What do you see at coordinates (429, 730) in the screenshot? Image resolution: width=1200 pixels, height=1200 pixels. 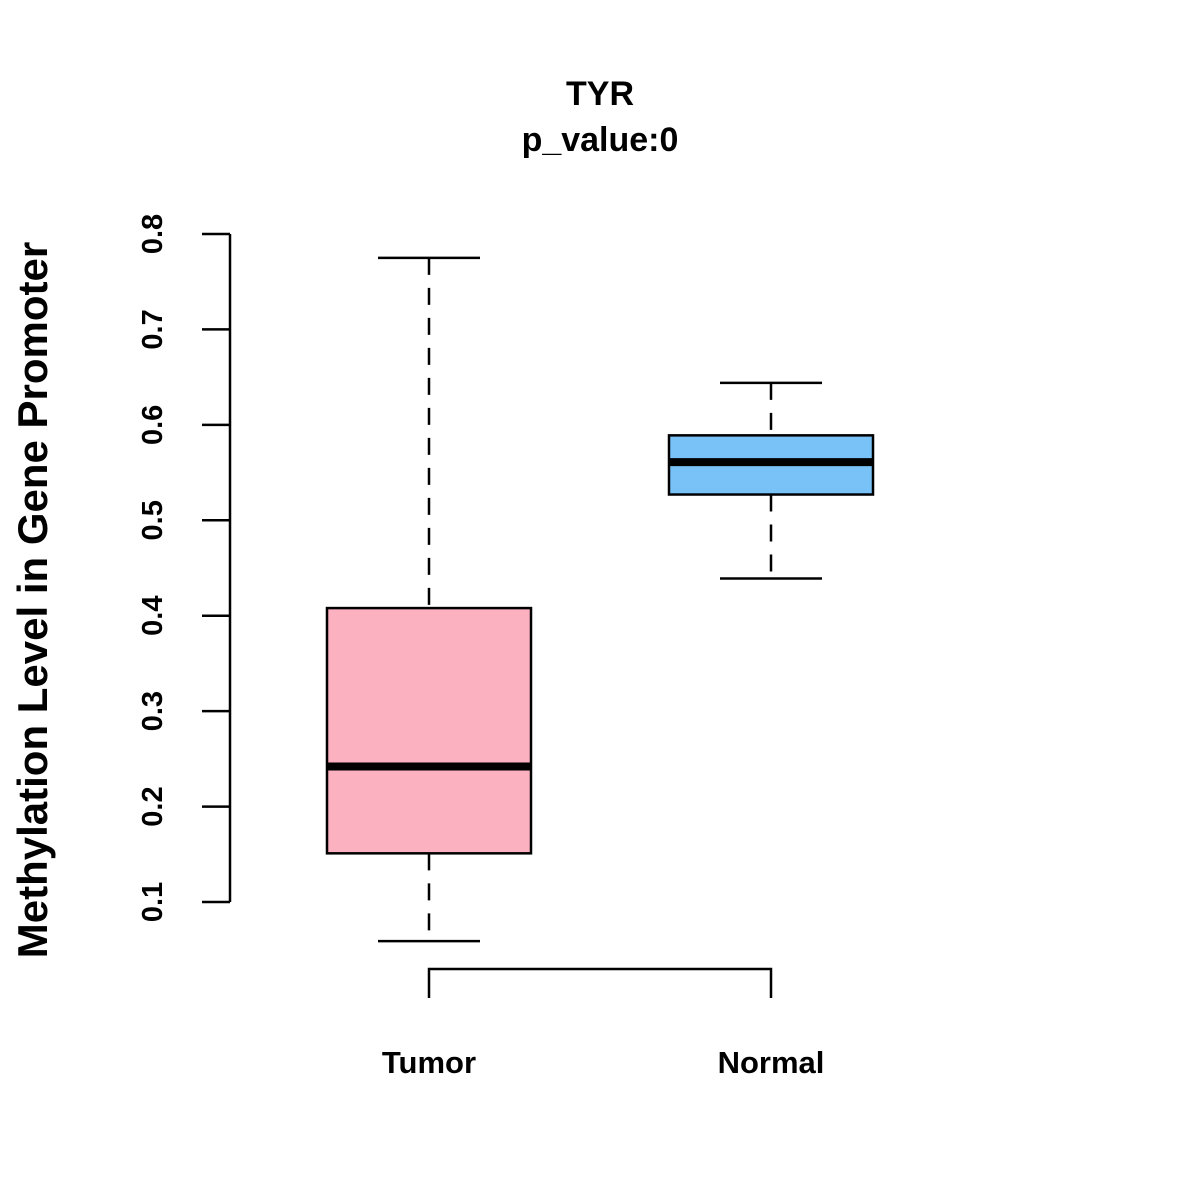 I see `iqr-box` at bounding box center [429, 730].